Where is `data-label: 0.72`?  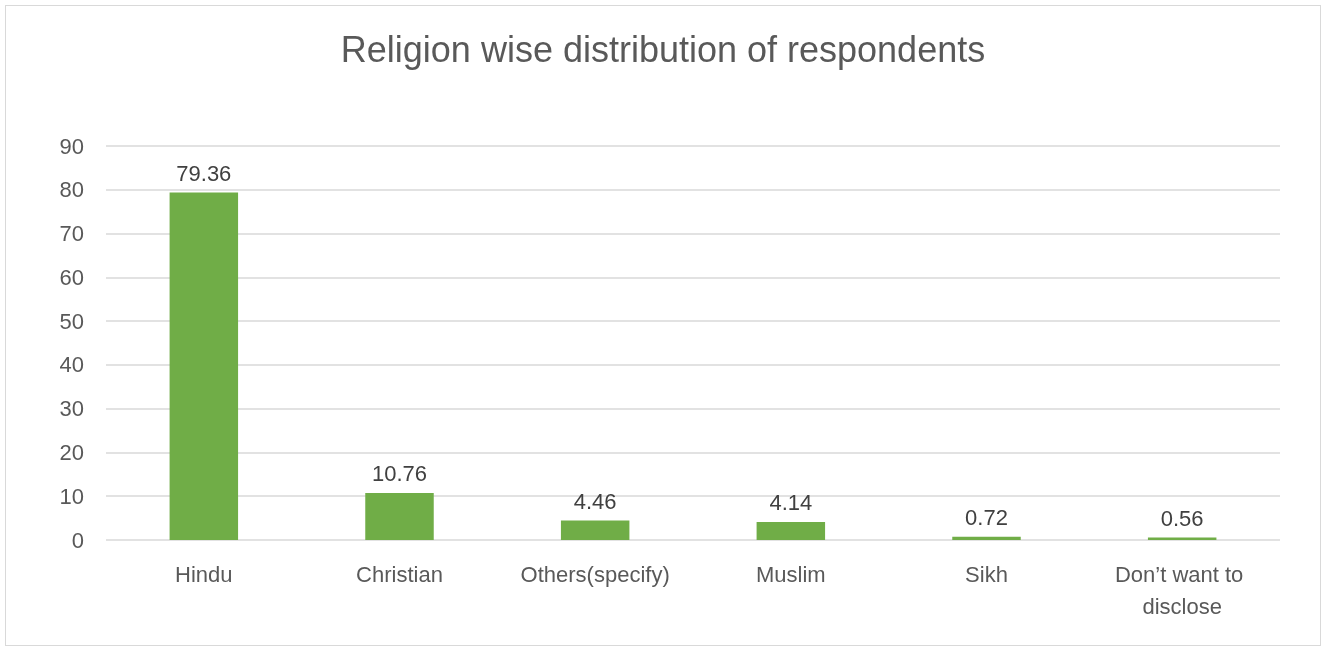 data-label: 0.72 is located at coordinates (986, 518).